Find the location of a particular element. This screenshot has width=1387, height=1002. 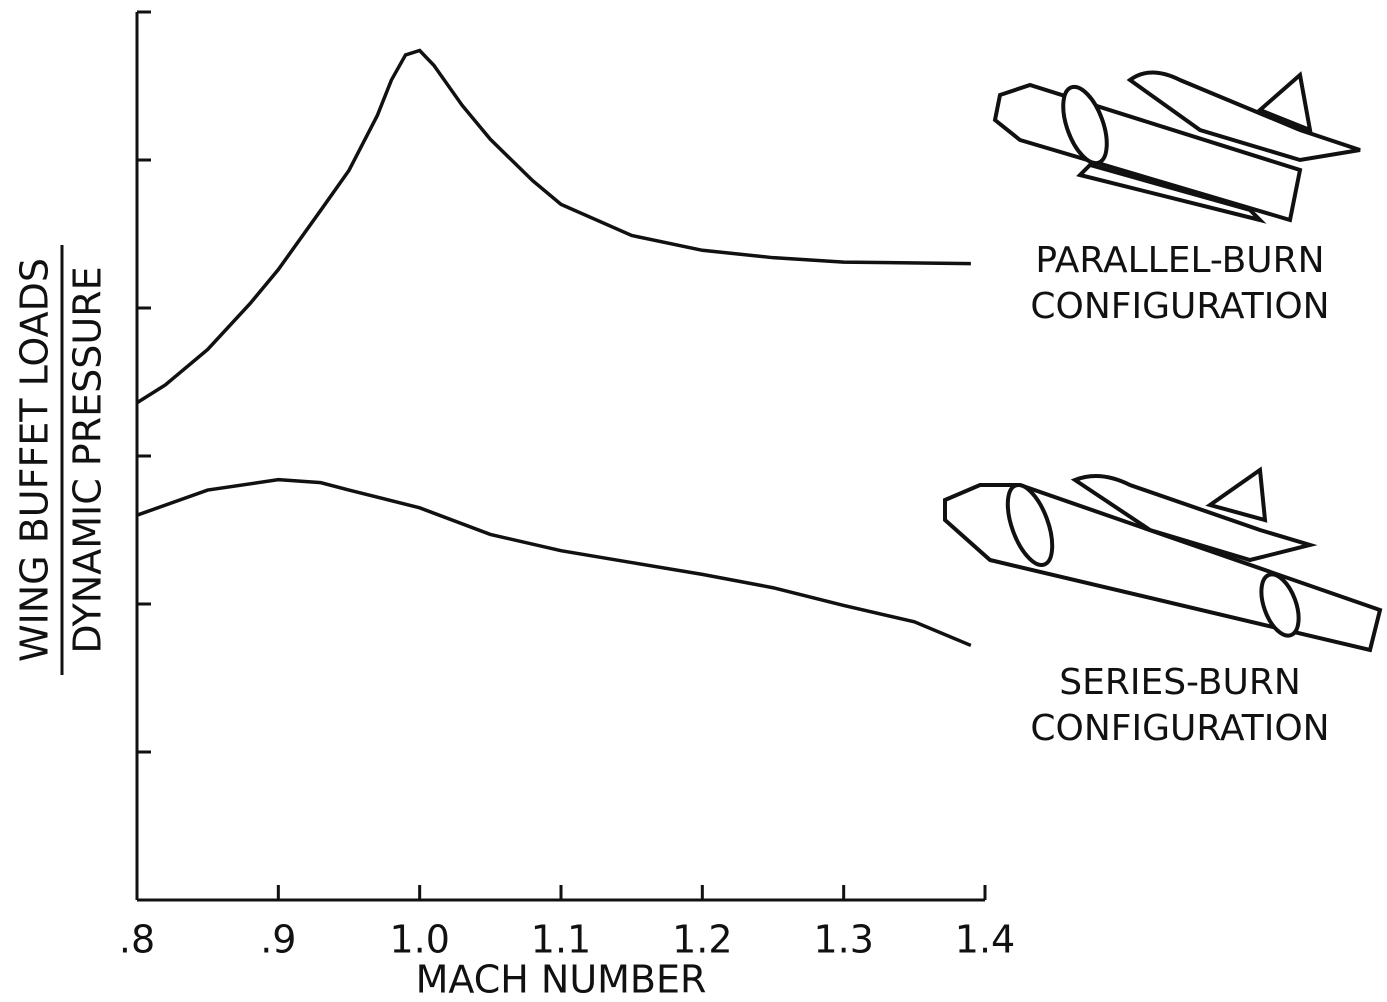

y-axis-label: WING BUFFET LOADS DYNAMIC PRESSURE is located at coordinates (61, 460).